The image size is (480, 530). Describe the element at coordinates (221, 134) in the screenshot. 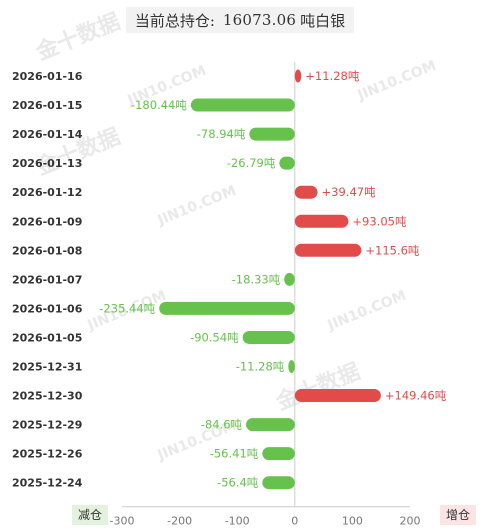

I see `bar-value-label: -78.94吨` at that location.